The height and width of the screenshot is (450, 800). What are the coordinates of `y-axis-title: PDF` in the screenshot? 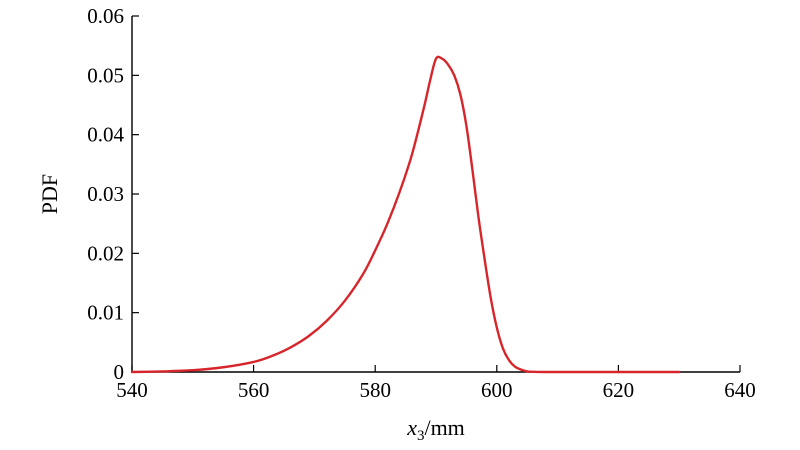 It's located at (49, 194).